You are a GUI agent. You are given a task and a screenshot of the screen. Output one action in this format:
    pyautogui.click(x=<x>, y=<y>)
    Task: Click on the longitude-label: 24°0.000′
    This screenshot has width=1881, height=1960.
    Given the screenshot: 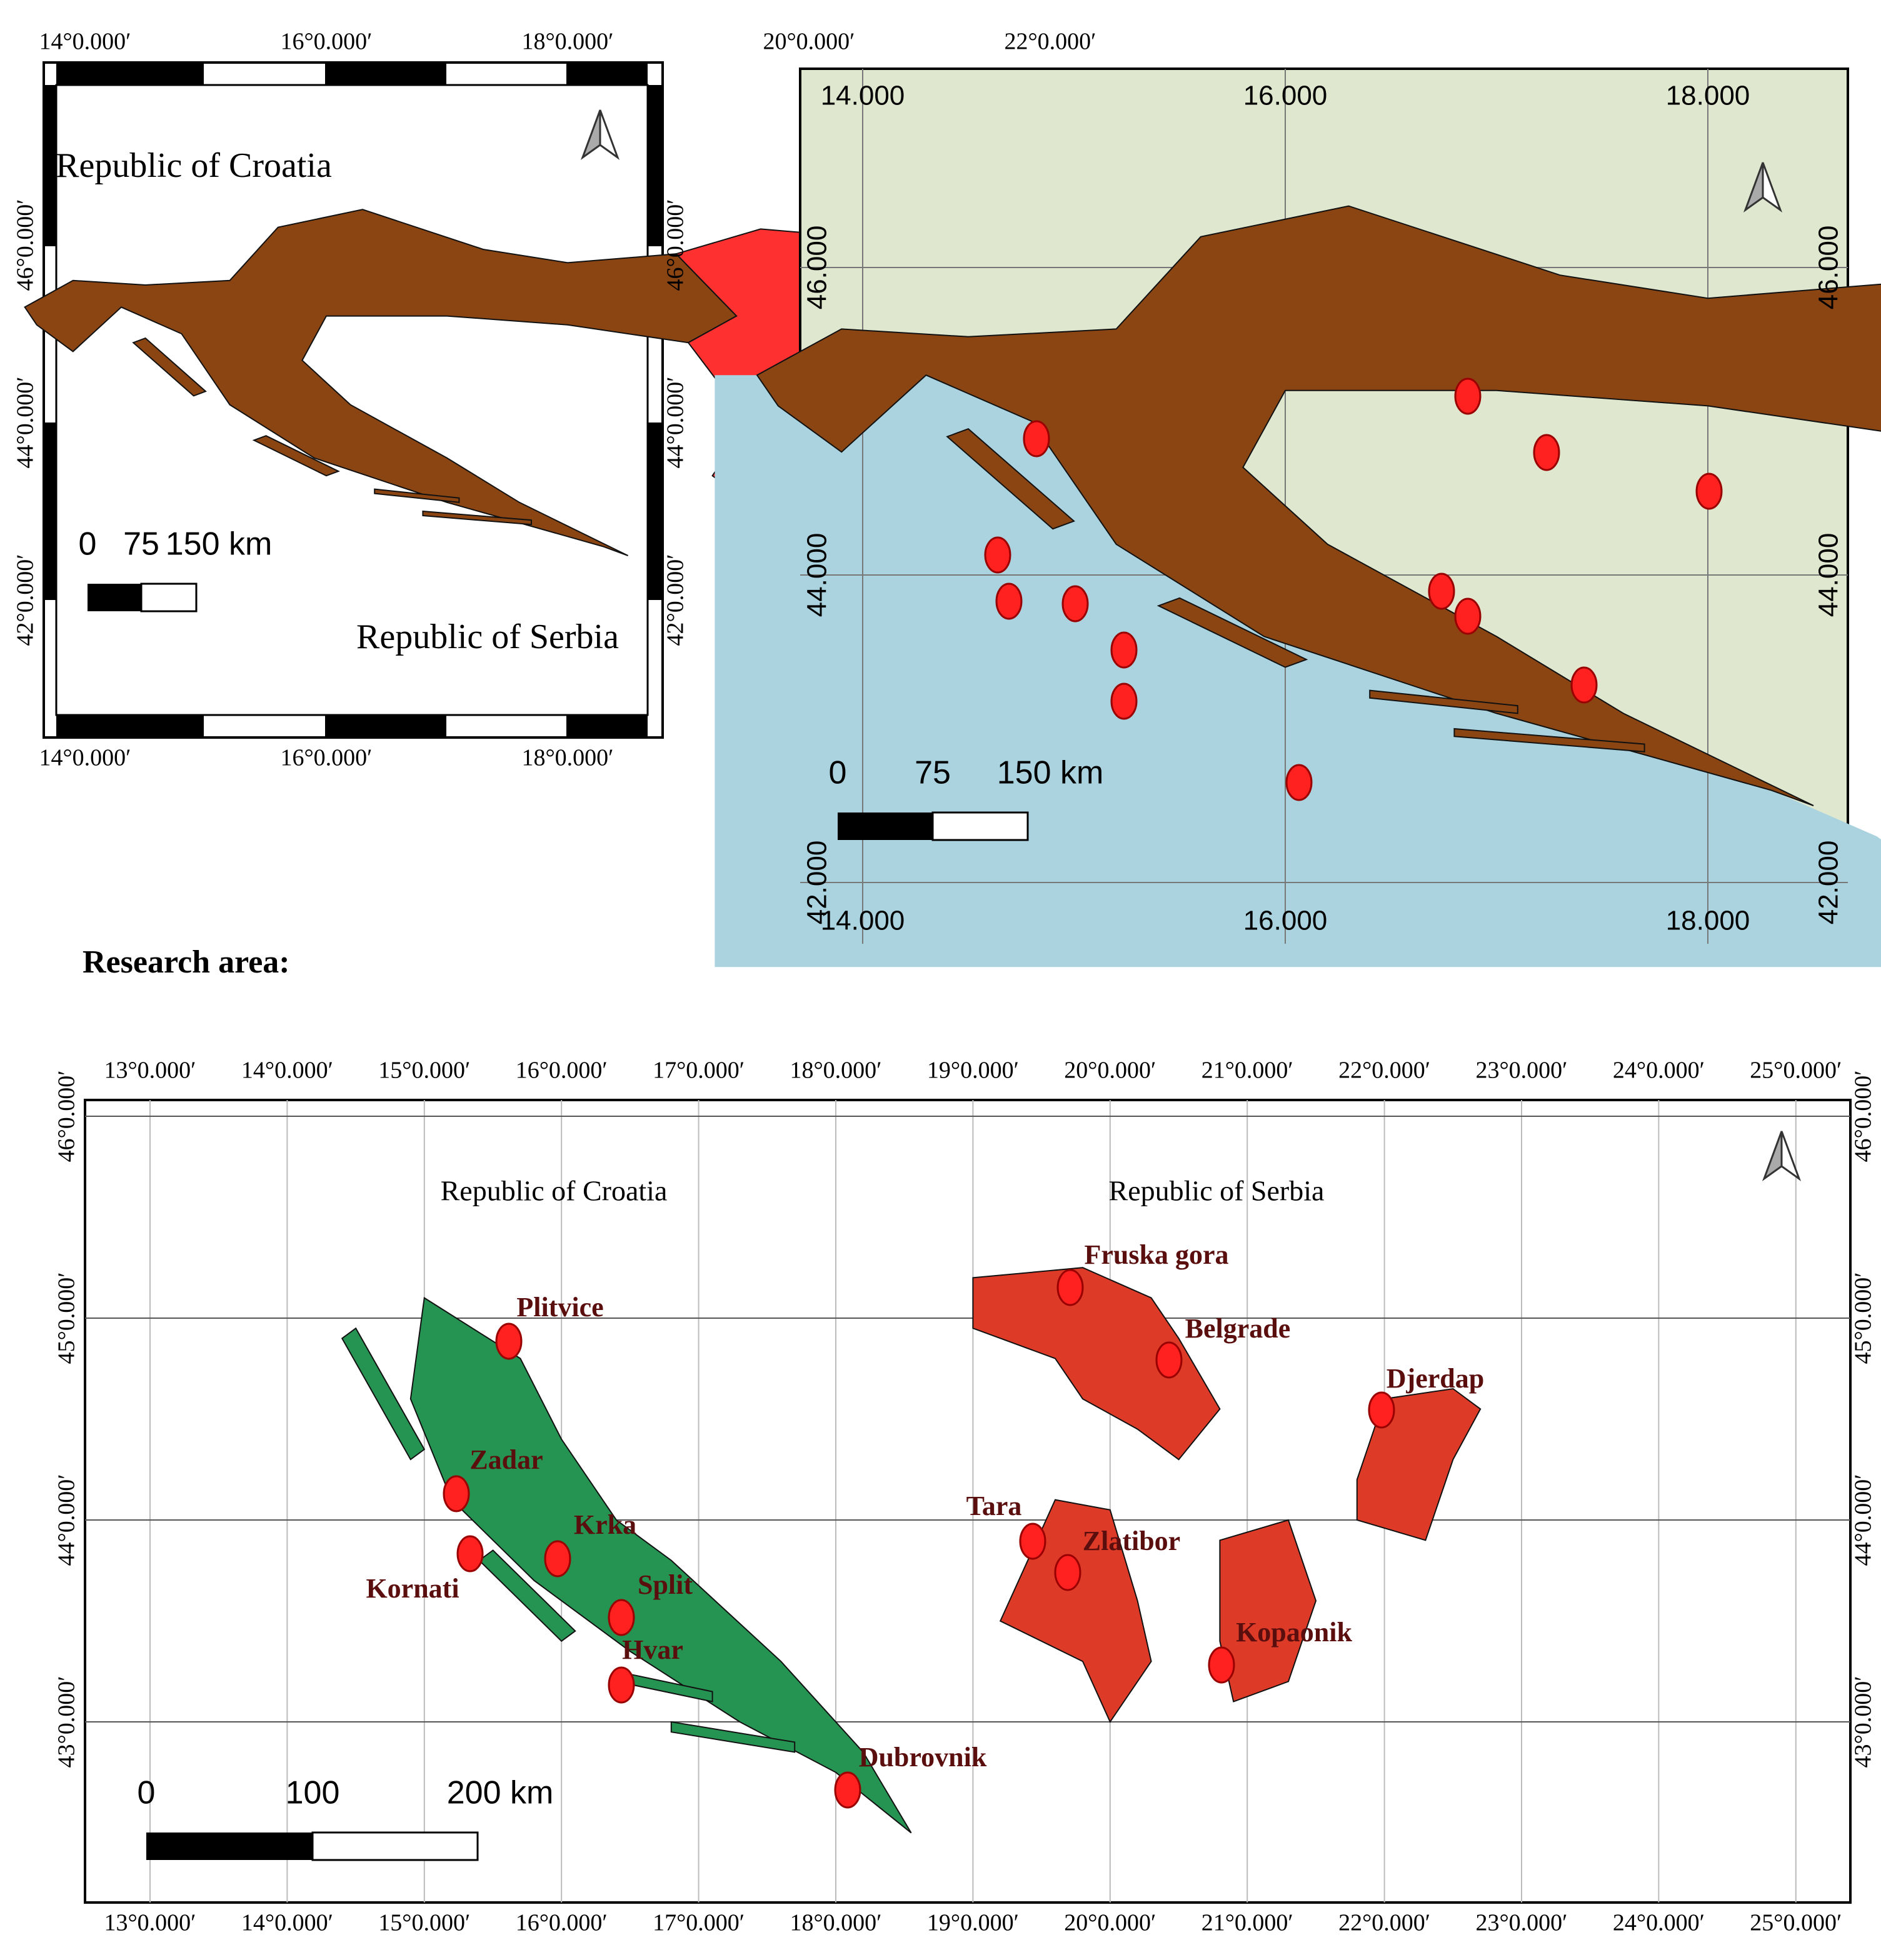 What is the action you would take?
    pyautogui.click(x=1659, y=1071)
    